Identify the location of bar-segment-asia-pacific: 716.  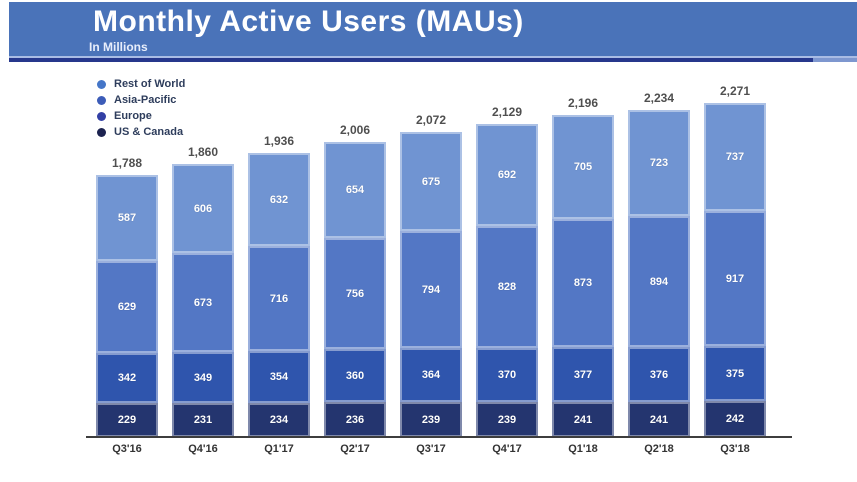
(279, 298).